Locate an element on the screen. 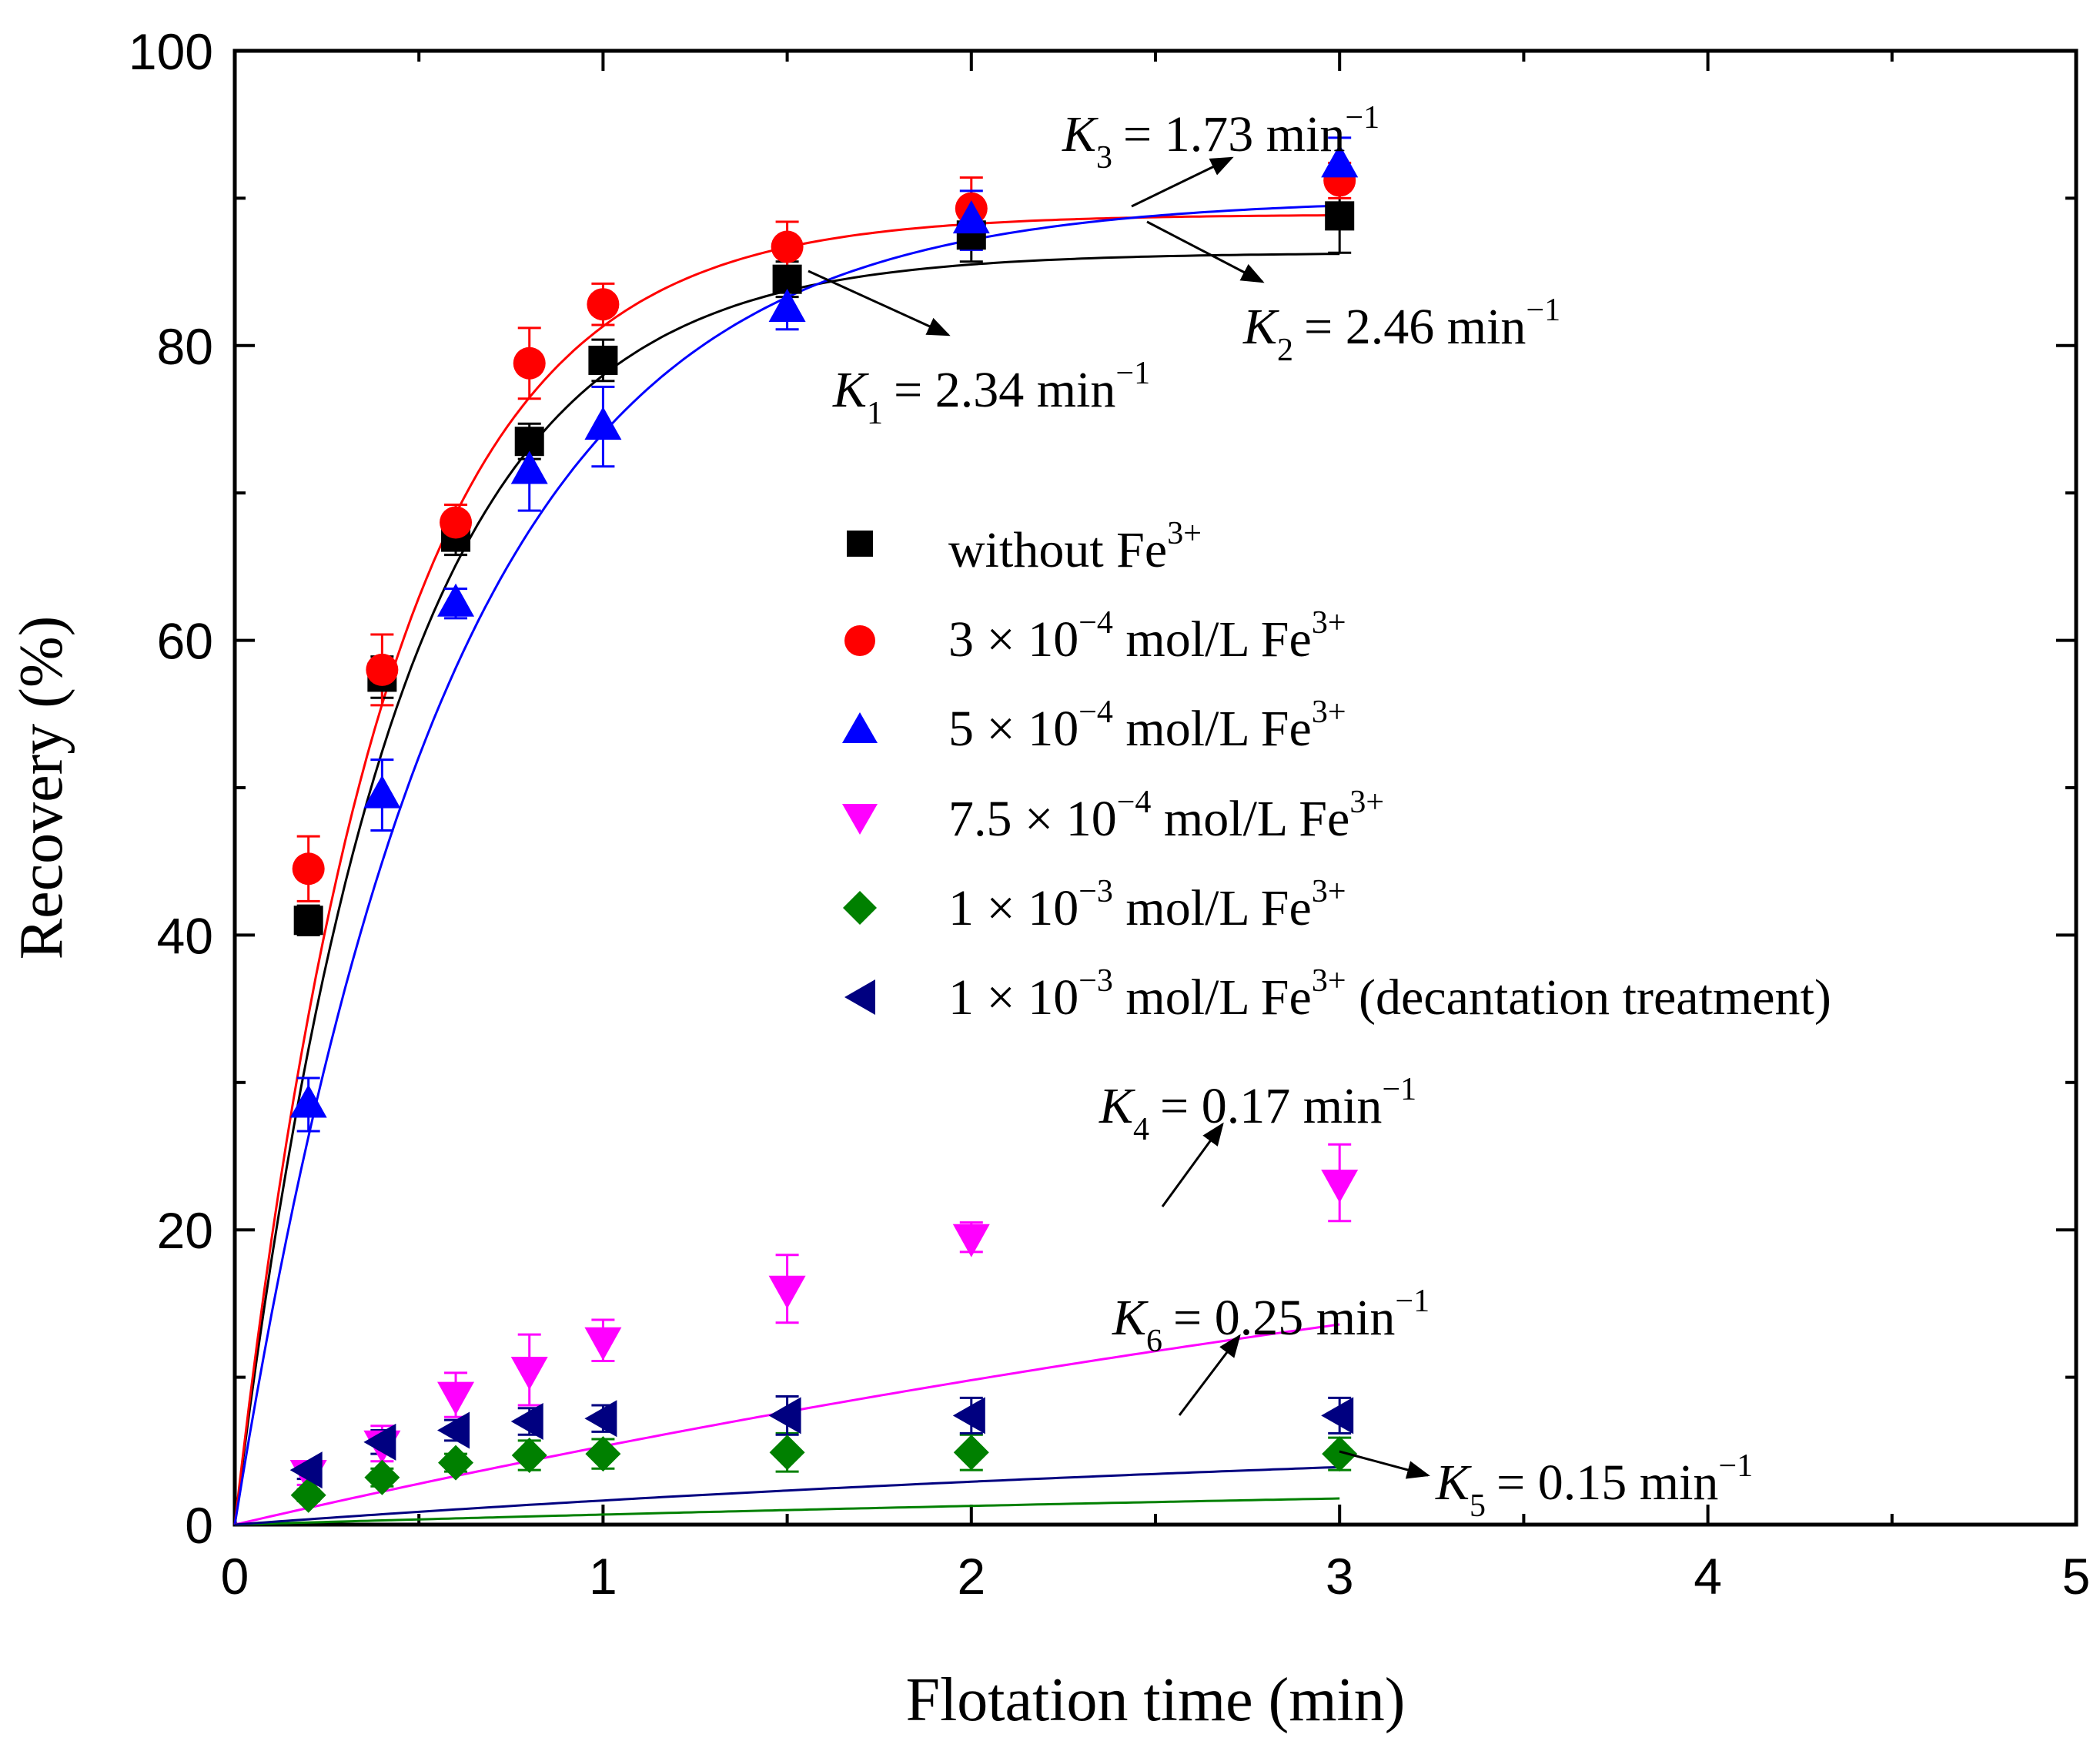 The height and width of the screenshot is (1751, 2100). annotation-label: K6 = 0.25 min−1 is located at coordinates (1271, 1321).